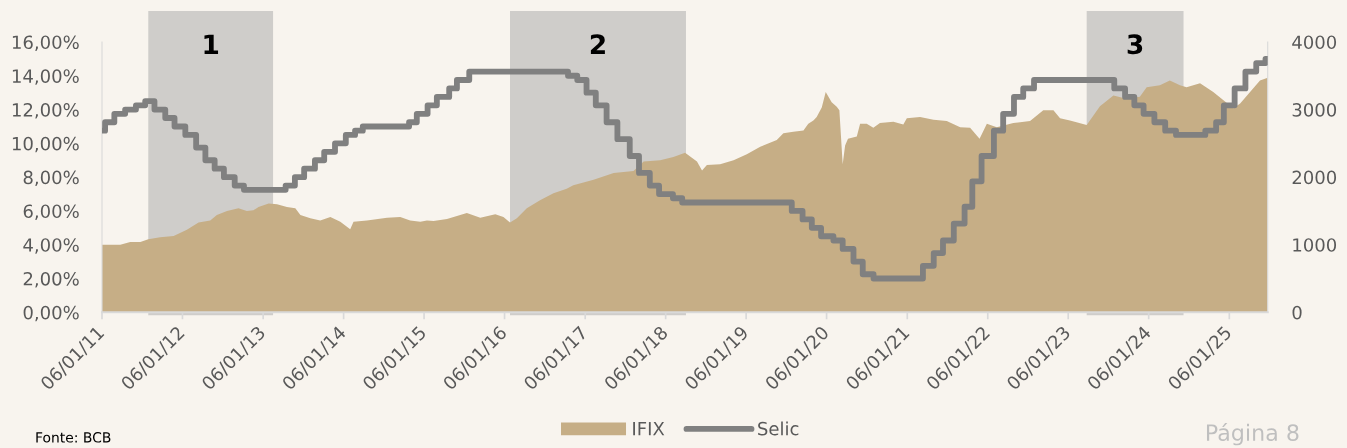 Image resolution: width=1347 pixels, height=448 pixels. What do you see at coordinates (1314, 110) in the screenshot?
I see `y2-tick-label: 3000` at bounding box center [1314, 110].